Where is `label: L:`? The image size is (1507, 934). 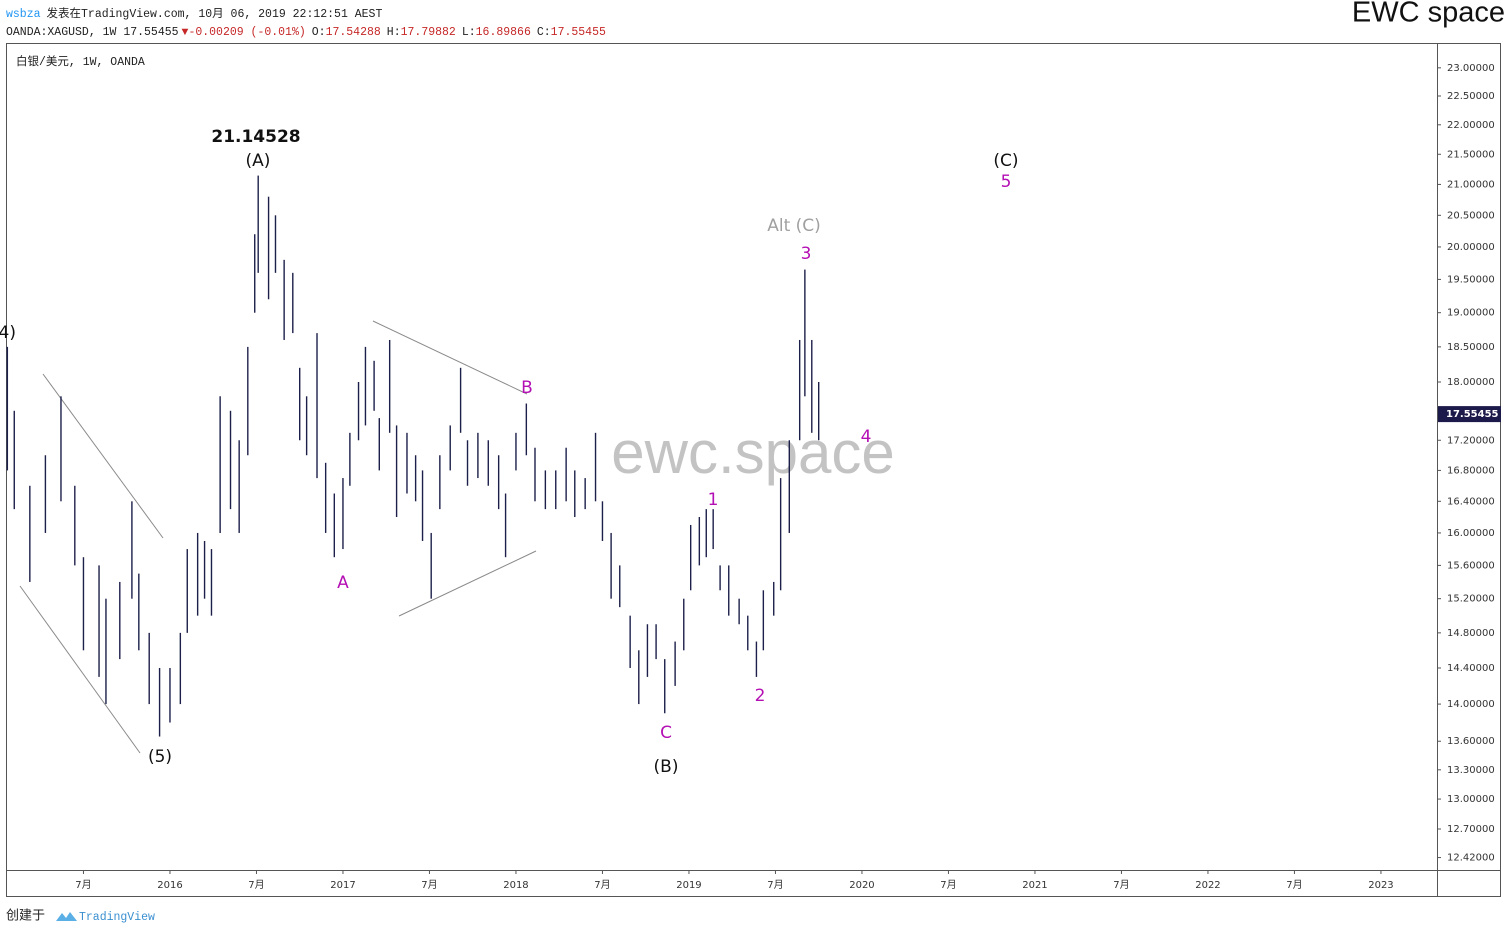
label: L: is located at coordinates (469, 32).